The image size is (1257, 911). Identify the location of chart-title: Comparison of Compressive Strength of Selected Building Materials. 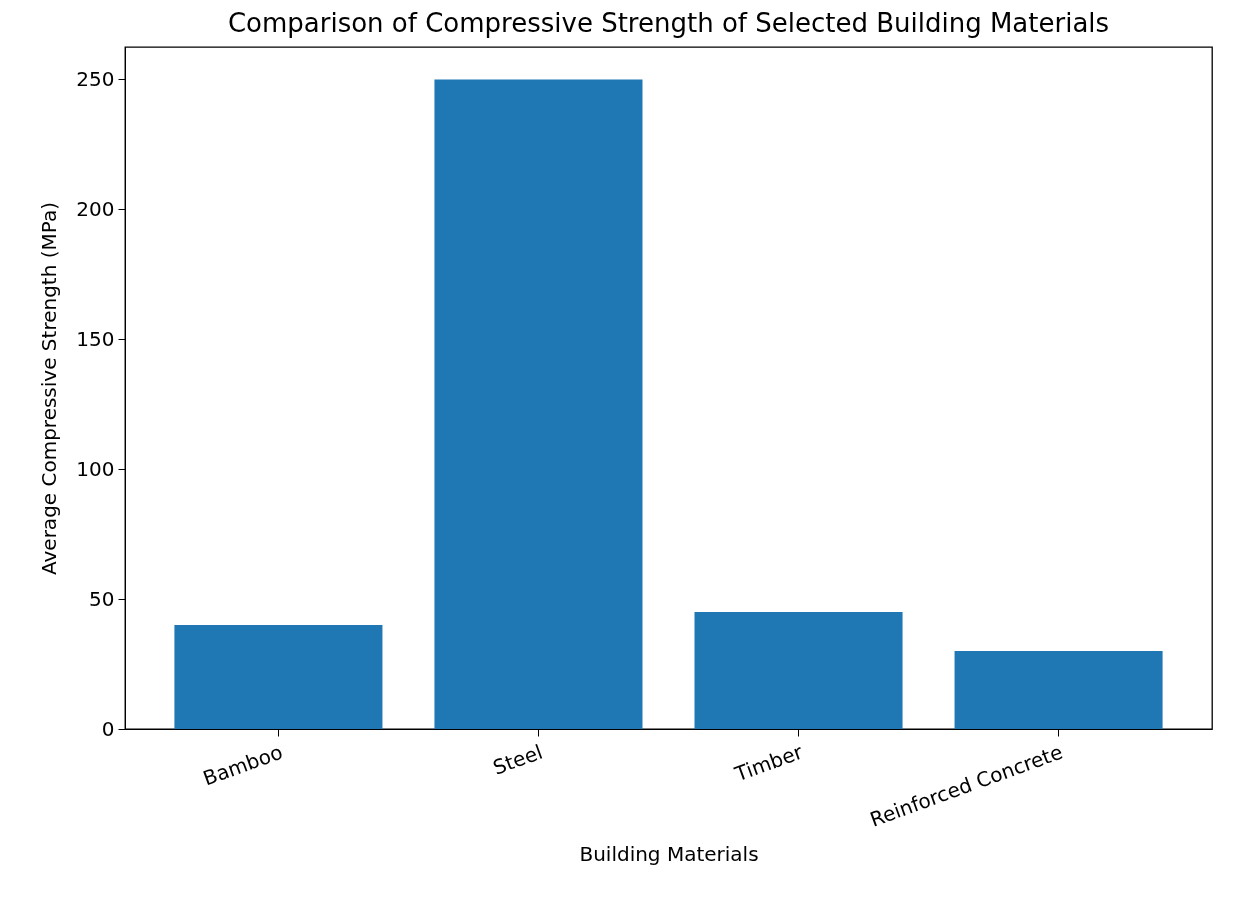
(668, 23).